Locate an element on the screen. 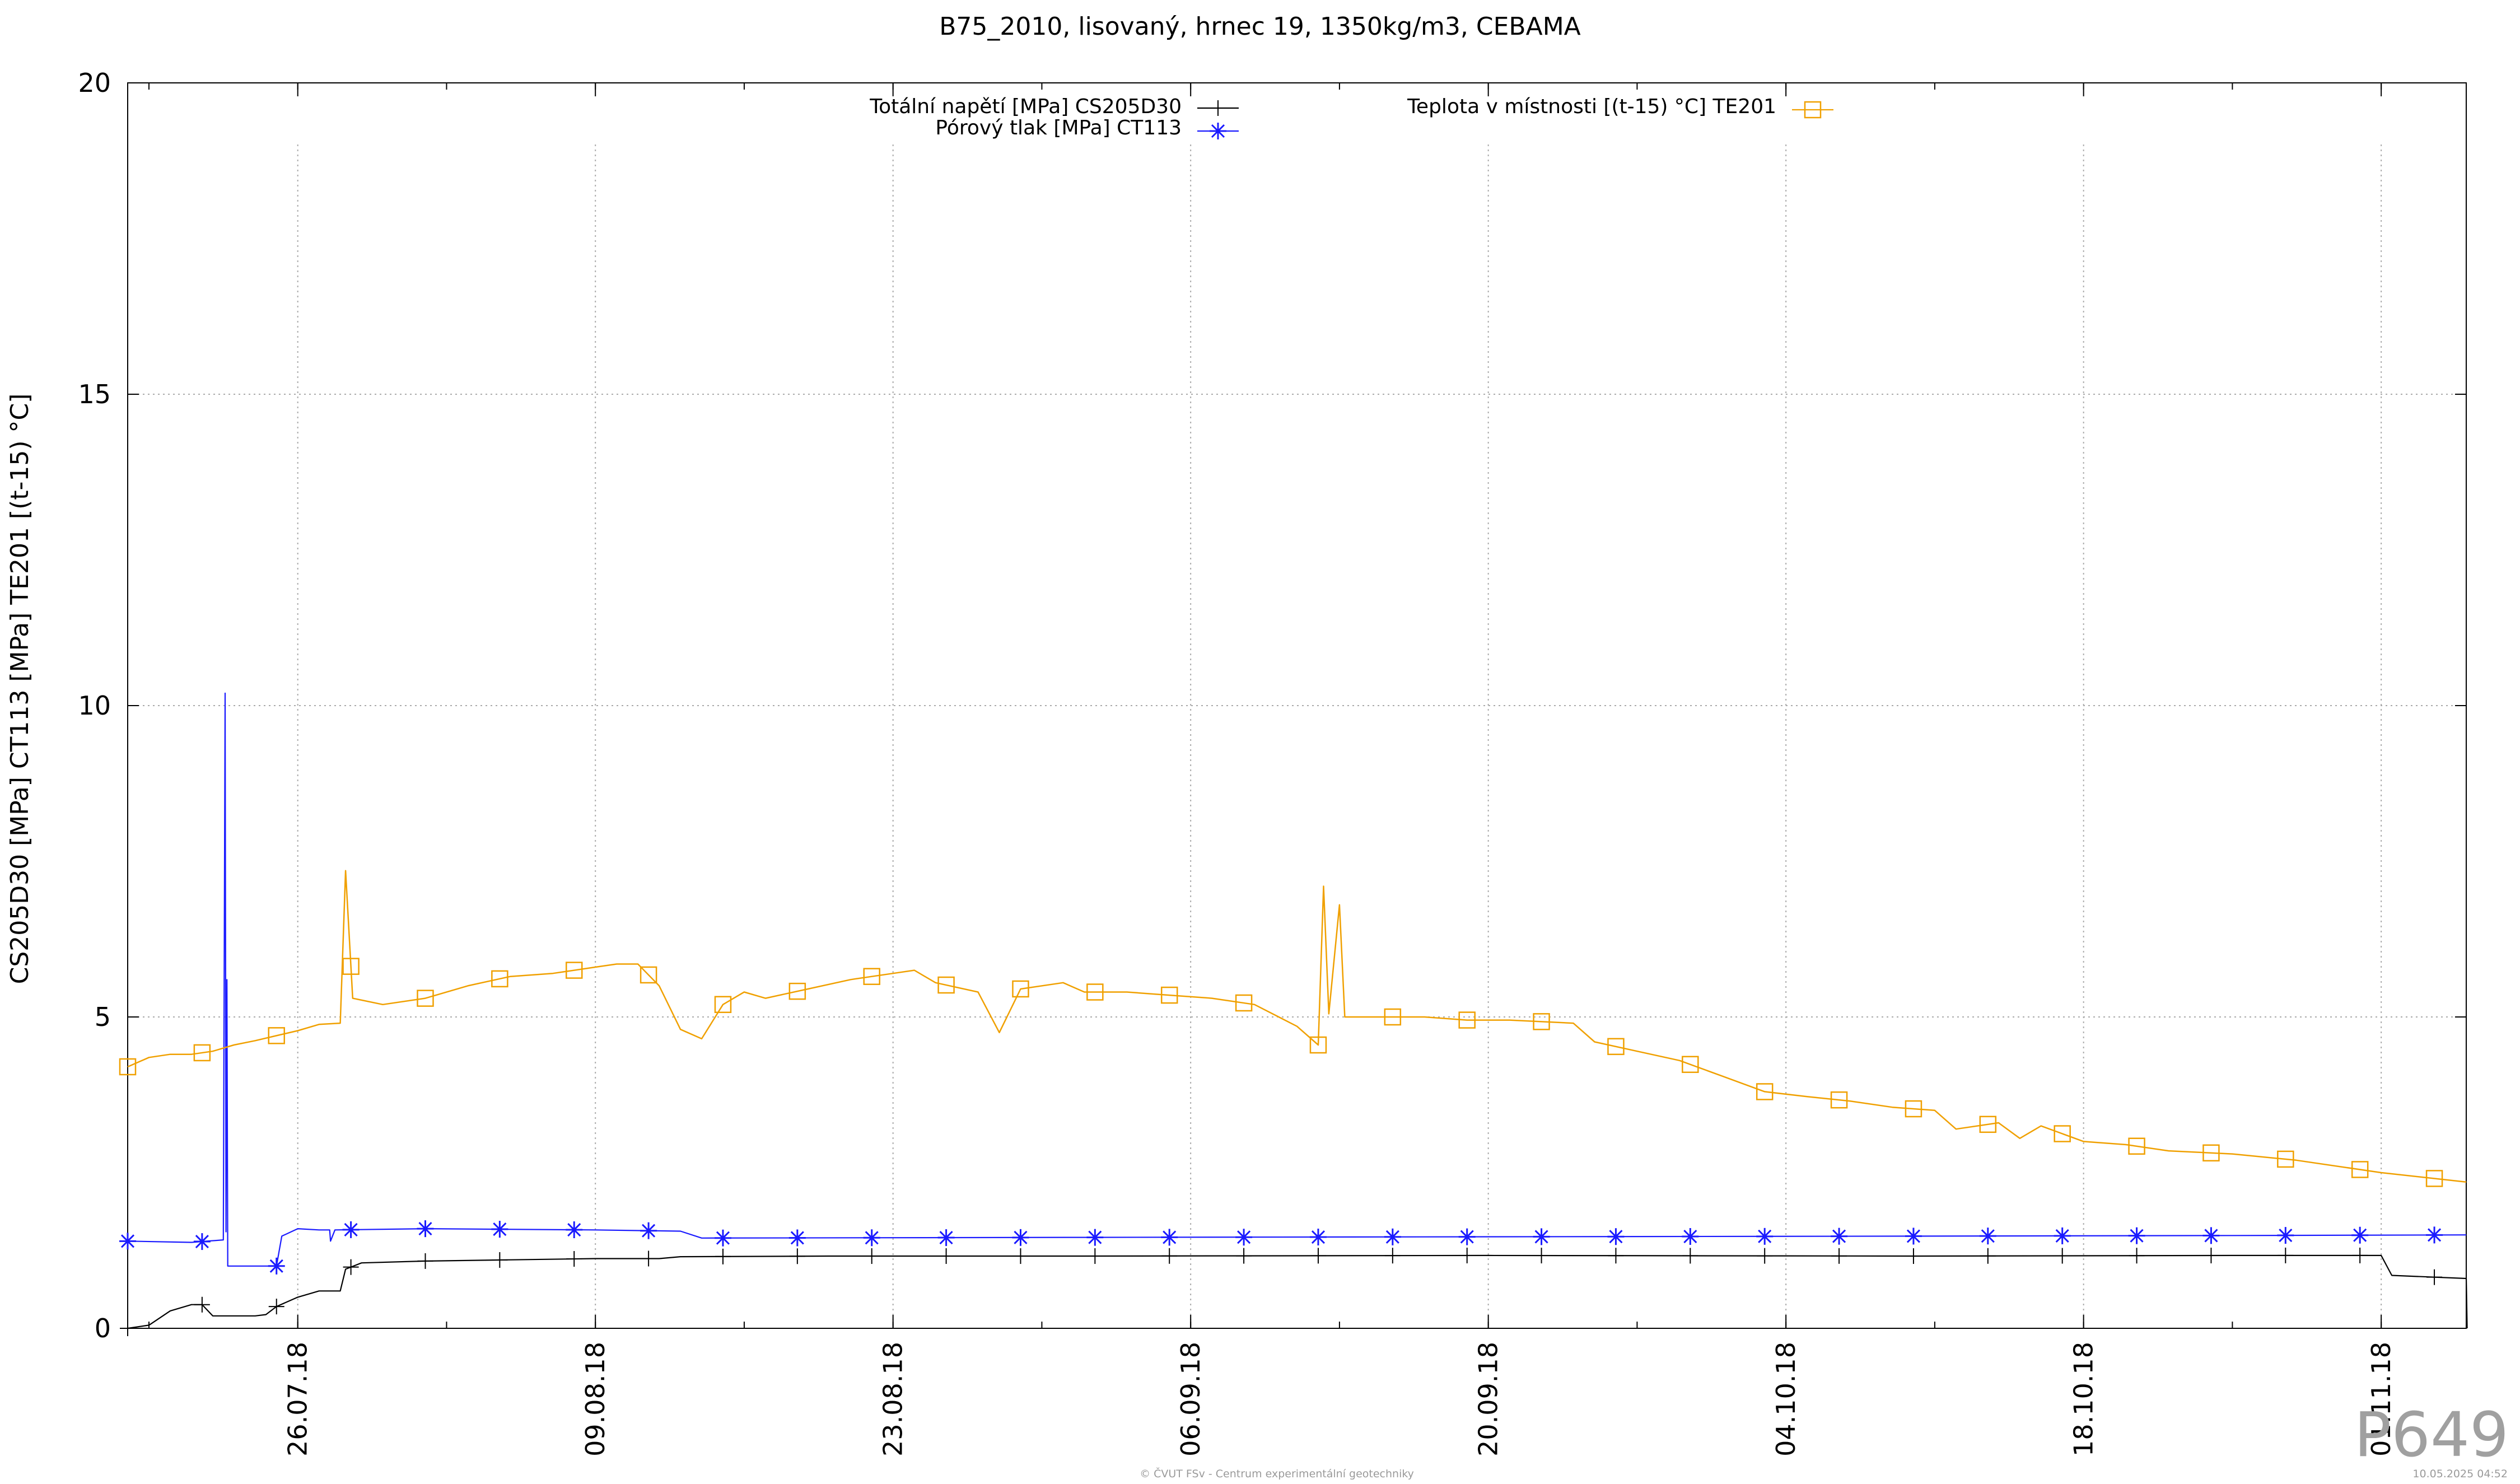  legend-item: Pórový tlak [MPa] CT113 is located at coordinates (1087, 128).